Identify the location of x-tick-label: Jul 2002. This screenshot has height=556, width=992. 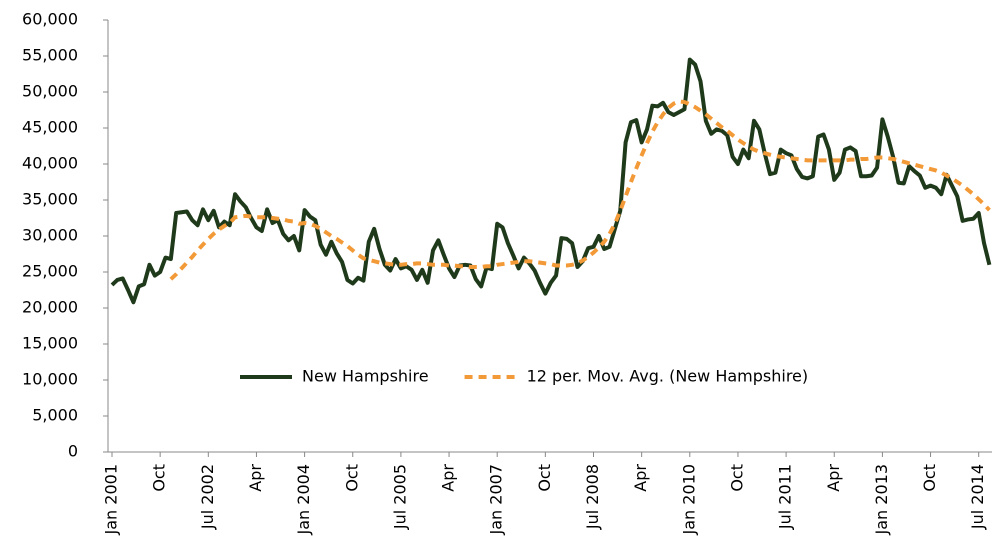
(207, 497).